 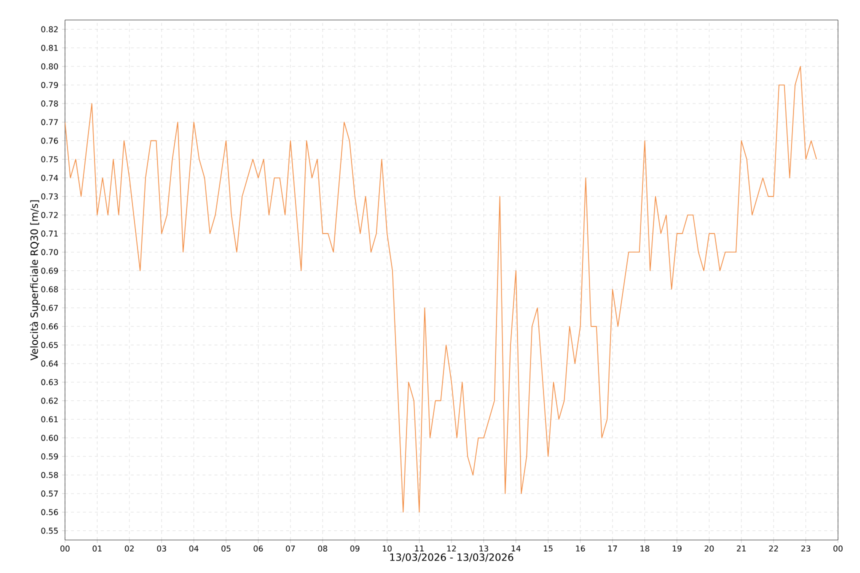 What do you see at coordinates (452, 557) in the screenshot?
I see `x-axis-title: 13/03/2026 - 13/03/2026` at bounding box center [452, 557].